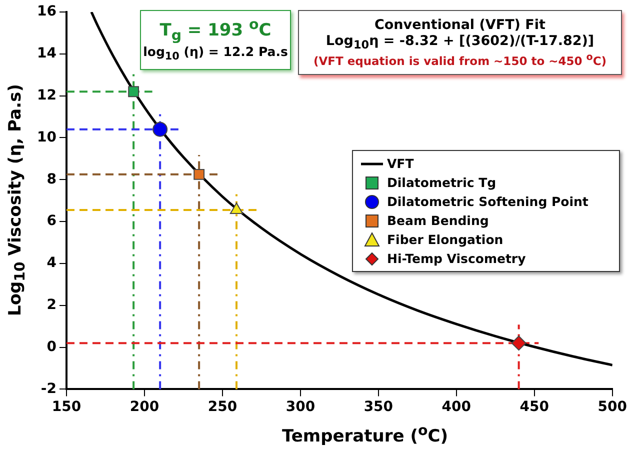 The image size is (630, 453). I want to click on x-tick-label: 150, so click(67, 407).